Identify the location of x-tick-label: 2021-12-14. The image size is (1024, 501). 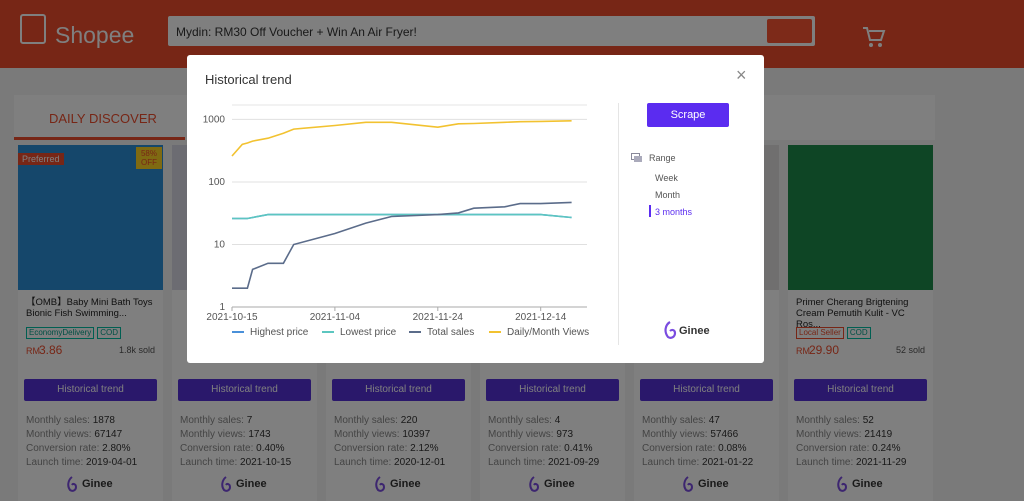
(541, 317).